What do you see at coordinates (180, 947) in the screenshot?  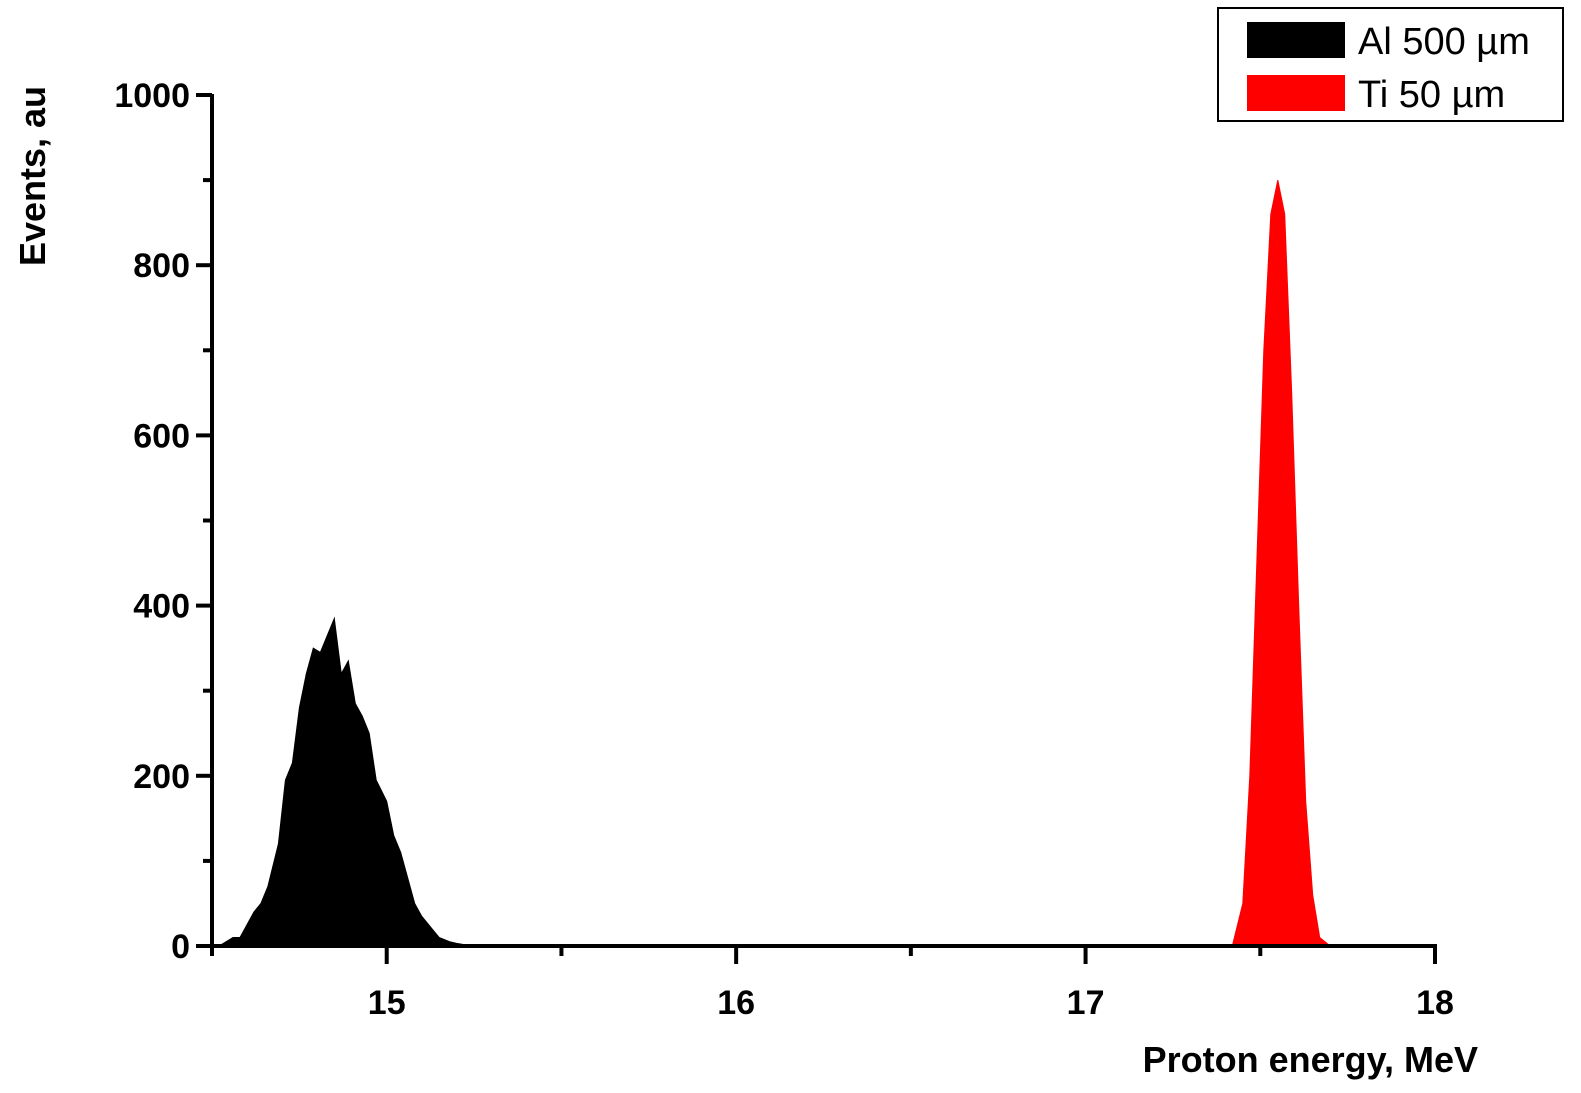 I see `y-tick-label-0: 0` at bounding box center [180, 947].